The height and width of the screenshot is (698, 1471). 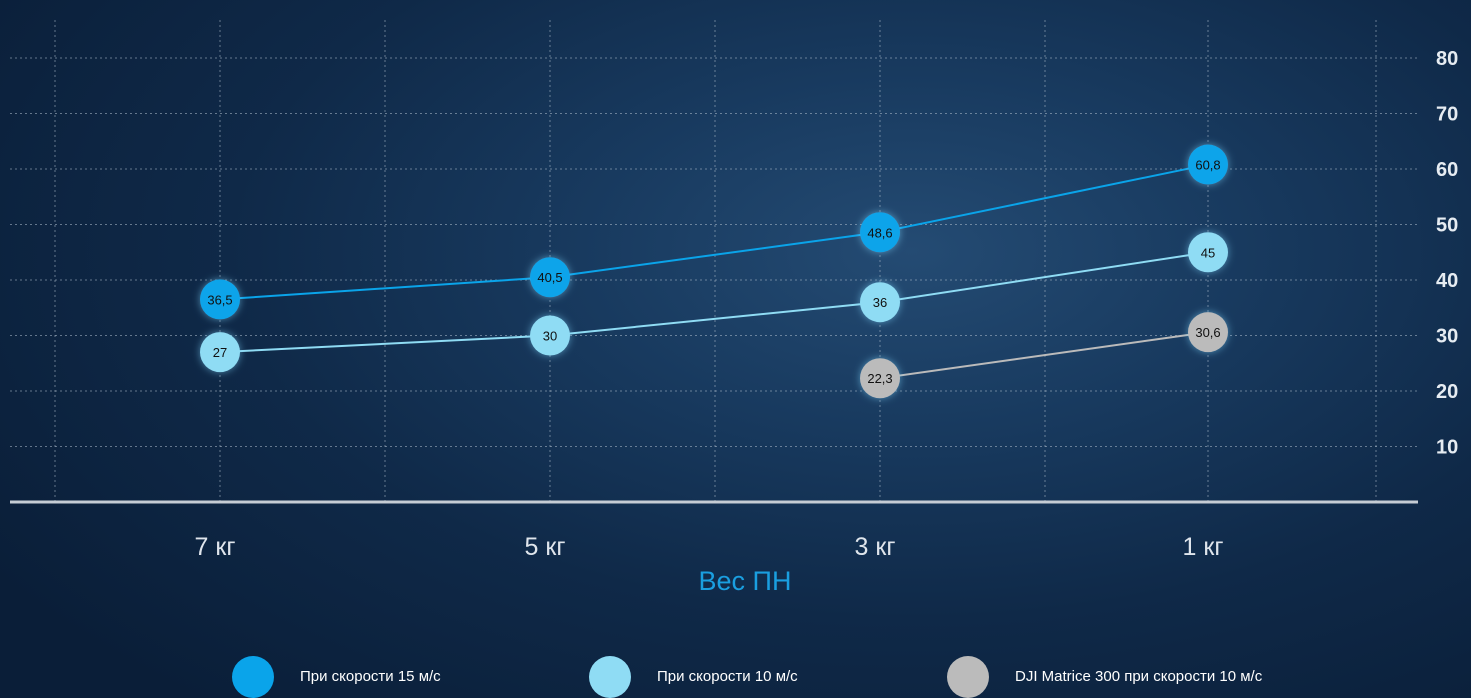 What do you see at coordinates (1447, 253) in the screenshot?
I see `y-axis-ticks: 10 20 30 40 50 60 70 80` at bounding box center [1447, 253].